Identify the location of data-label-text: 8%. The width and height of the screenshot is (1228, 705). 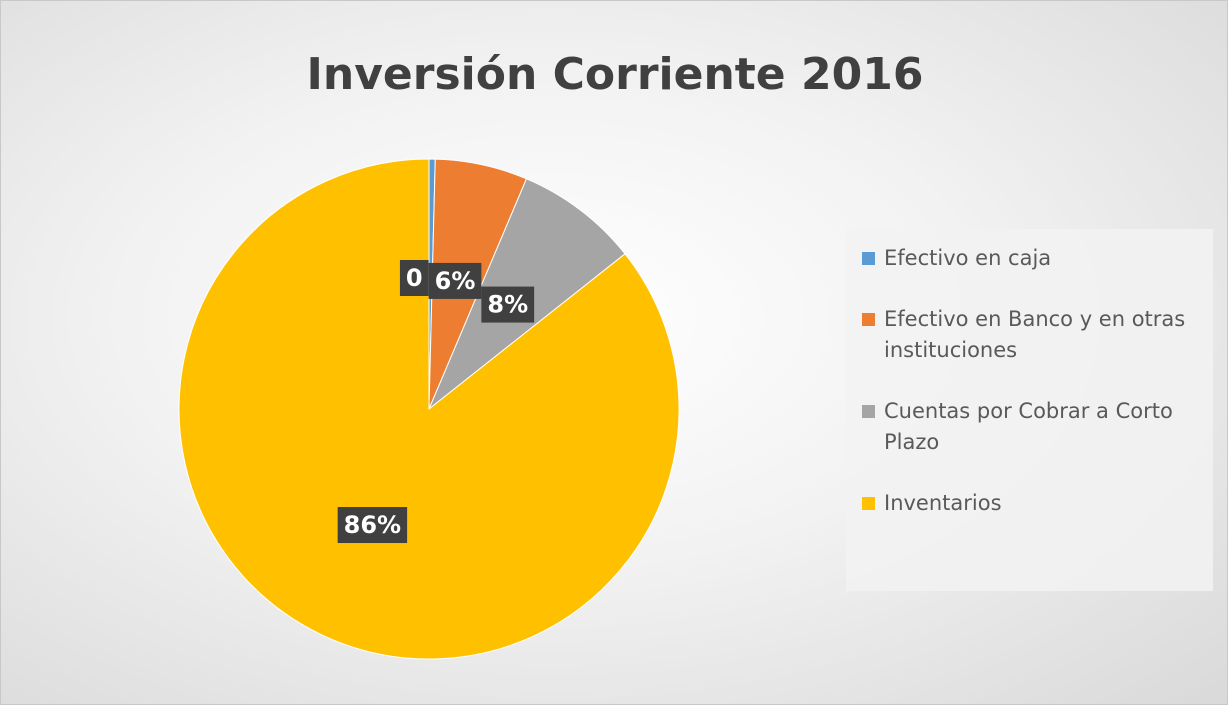
(507, 305).